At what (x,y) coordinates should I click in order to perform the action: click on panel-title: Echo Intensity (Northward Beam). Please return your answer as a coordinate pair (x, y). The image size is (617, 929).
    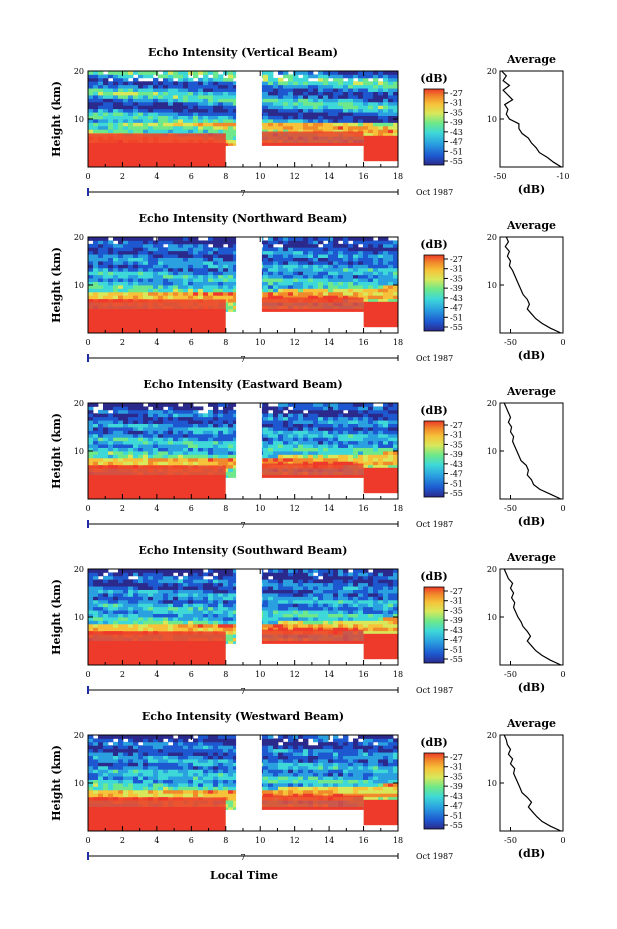
    Looking at the image, I should click on (243, 218).